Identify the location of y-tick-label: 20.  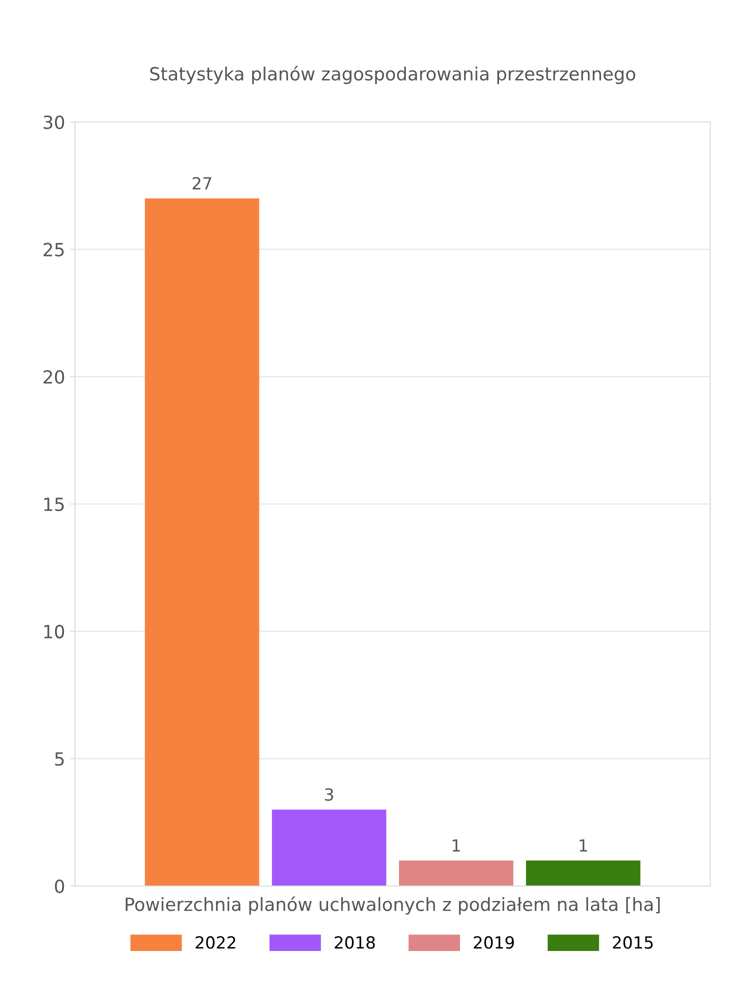
(54, 377).